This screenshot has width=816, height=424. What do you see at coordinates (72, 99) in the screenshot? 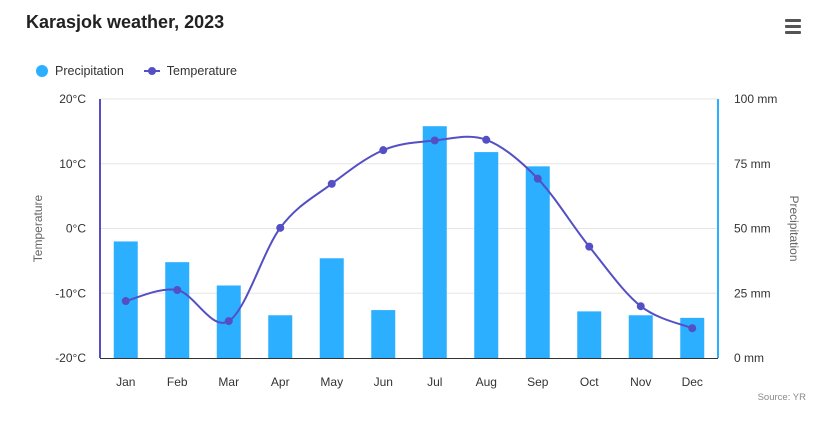
I see `y-left-tick-label: 20°C` at bounding box center [72, 99].